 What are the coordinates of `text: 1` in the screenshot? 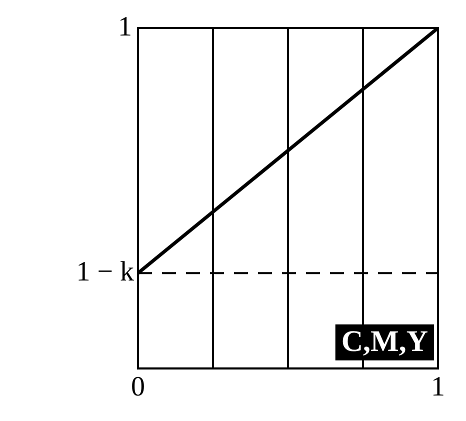 It's located at (125, 26).